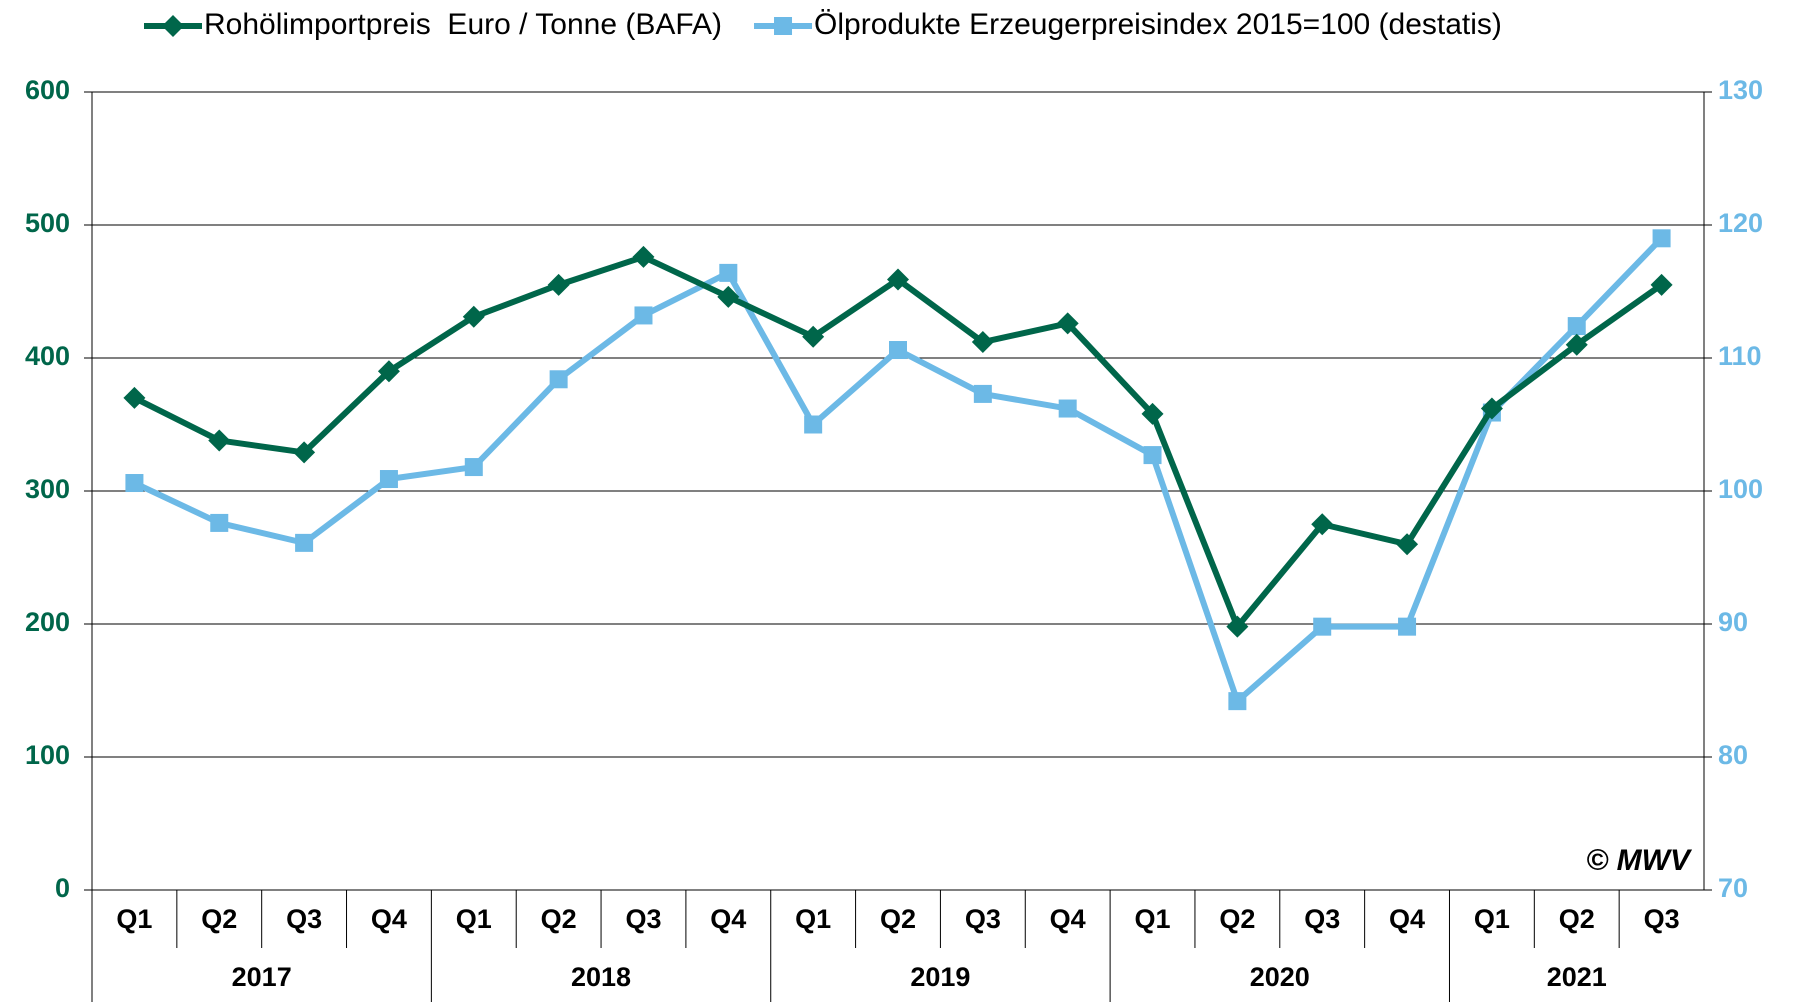 This screenshot has height=1002, width=1810. Describe the element at coordinates (1740, 223) in the screenshot. I see `y2-tick-label: 120` at that location.